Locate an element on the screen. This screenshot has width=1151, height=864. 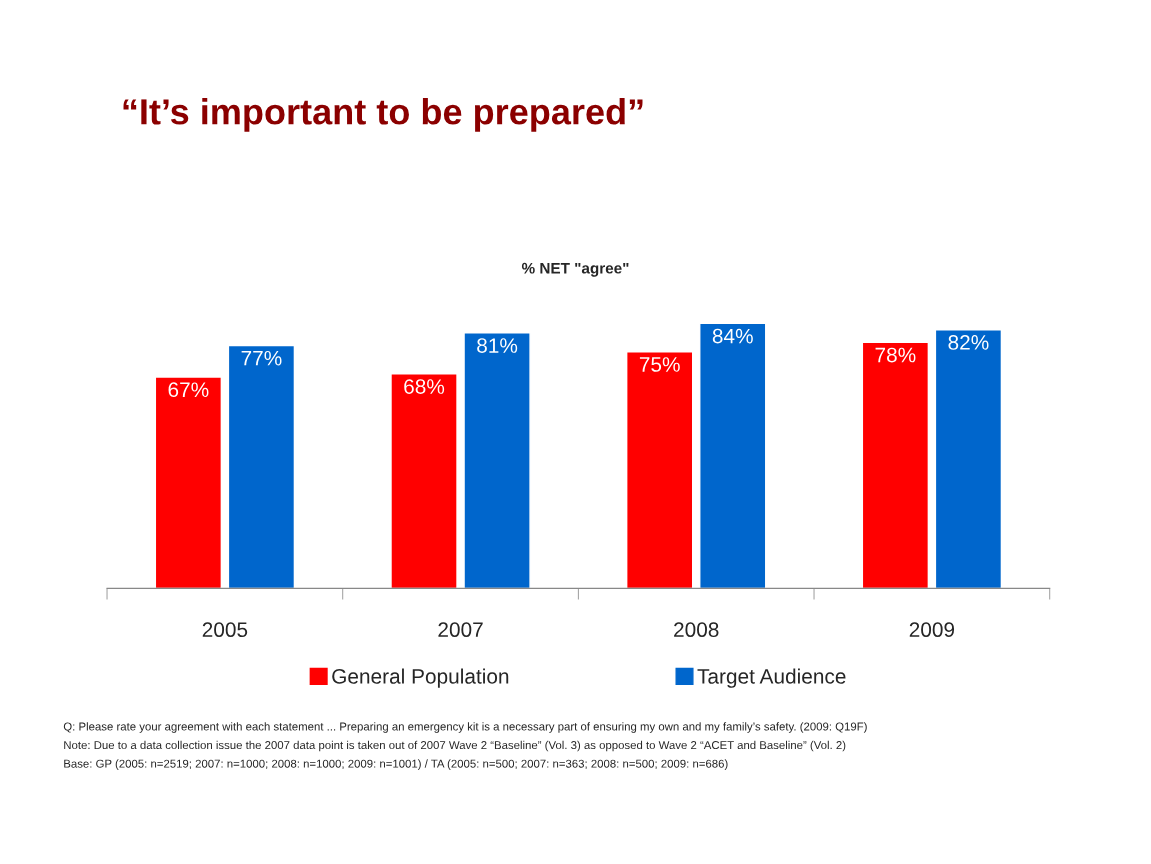
data-label: 77% is located at coordinates (261, 358).